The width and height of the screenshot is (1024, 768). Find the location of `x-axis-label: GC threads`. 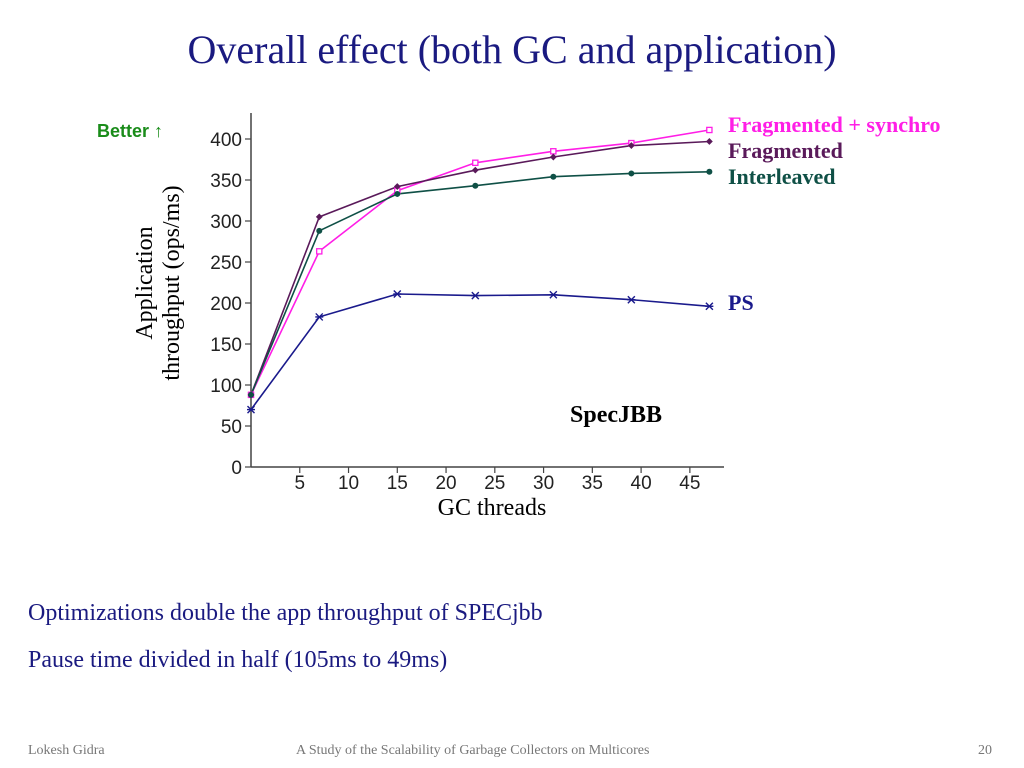

x-axis-label: GC threads is located at coordinates (492, 508).